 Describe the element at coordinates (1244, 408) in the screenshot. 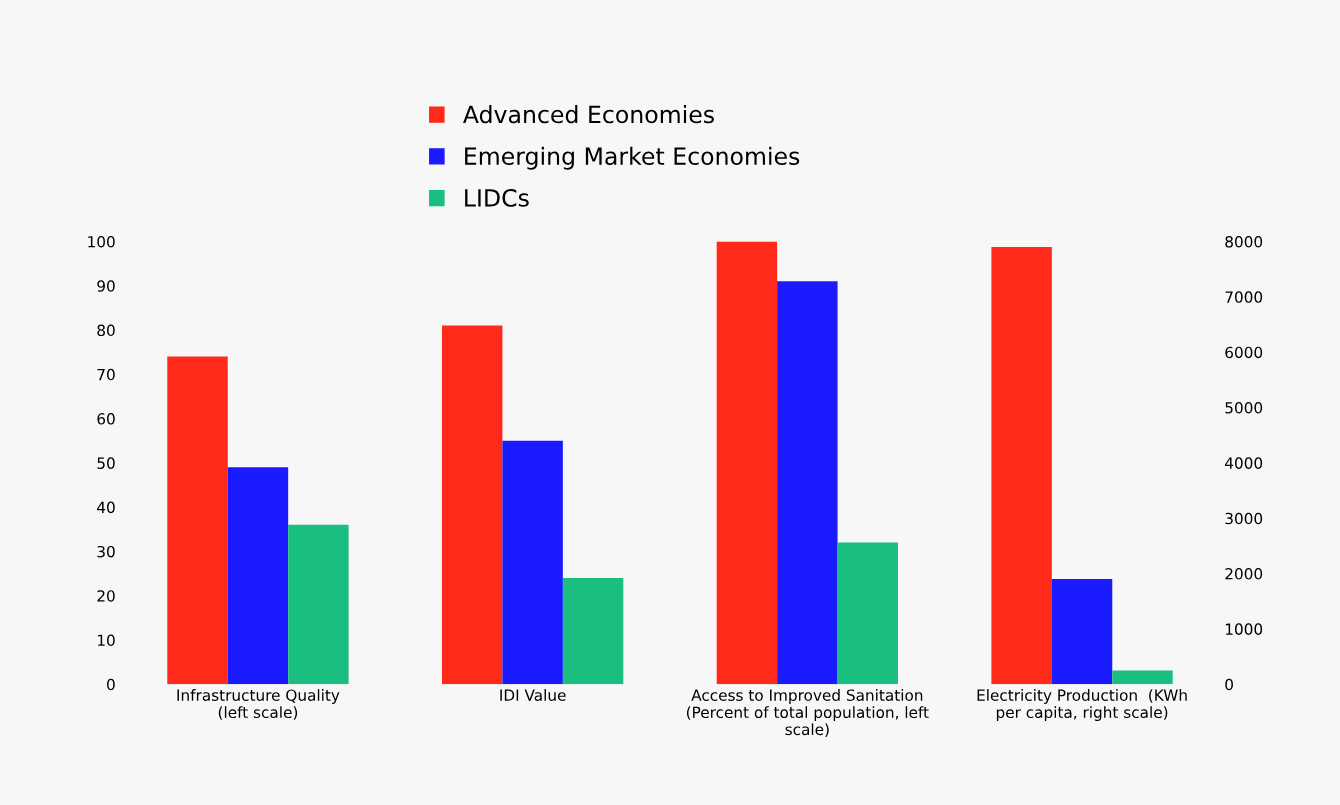

I see `y2-tick-label: 5000` at that location.